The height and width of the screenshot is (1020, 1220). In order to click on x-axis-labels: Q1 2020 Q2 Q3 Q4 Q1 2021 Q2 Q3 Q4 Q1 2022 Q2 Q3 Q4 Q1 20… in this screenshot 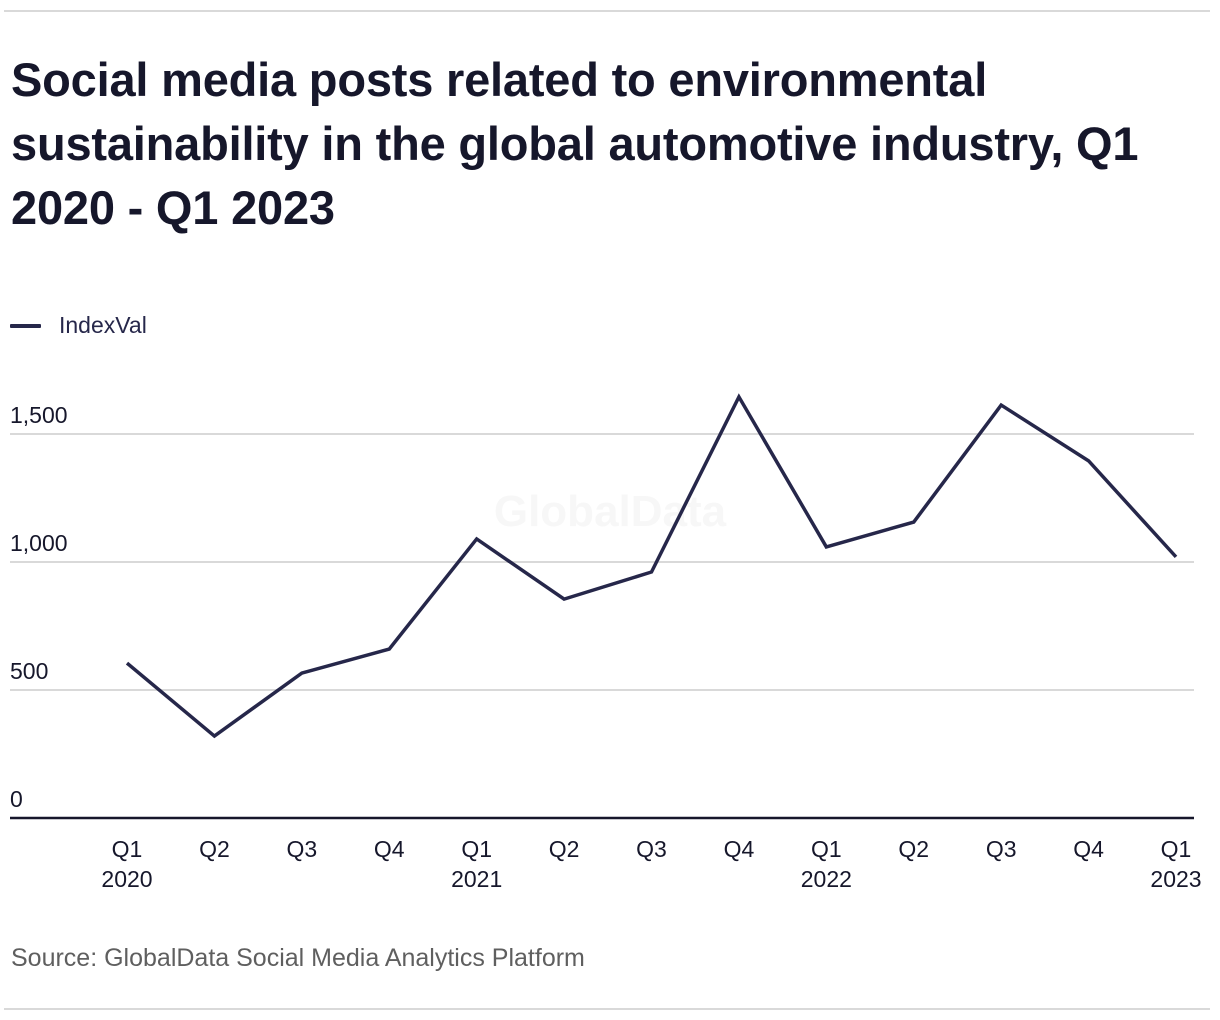, I will do `click(651, 864)`.